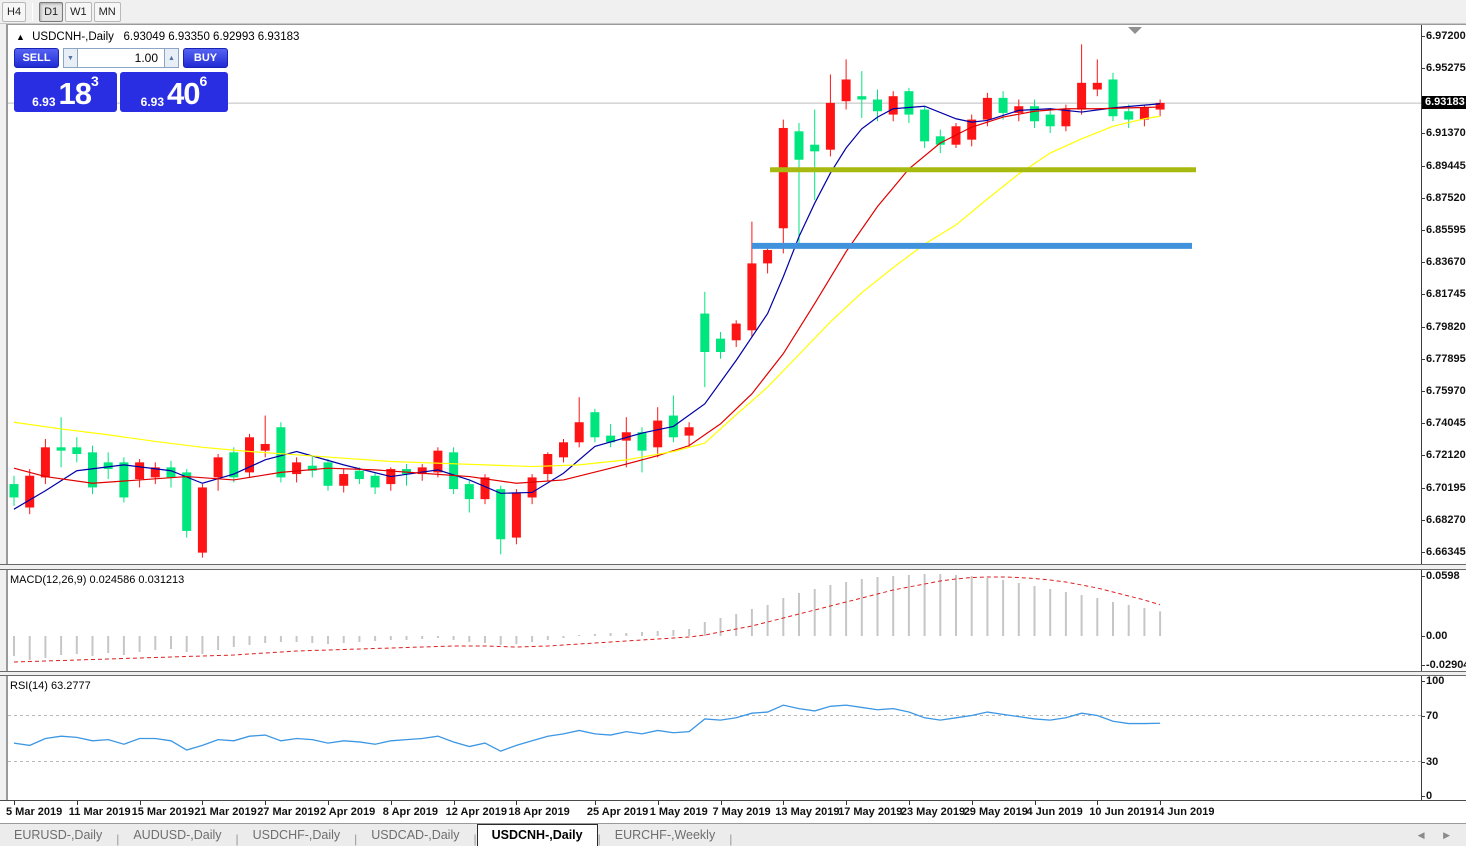 Image resolution: width=1466 pixels, height=846 pixels. What do you see at coordinates (58, 835) in the screenshot?
I see `chart-tab-eurusddaily: EURUSD-,Daily` at bounding box center [58, 835].